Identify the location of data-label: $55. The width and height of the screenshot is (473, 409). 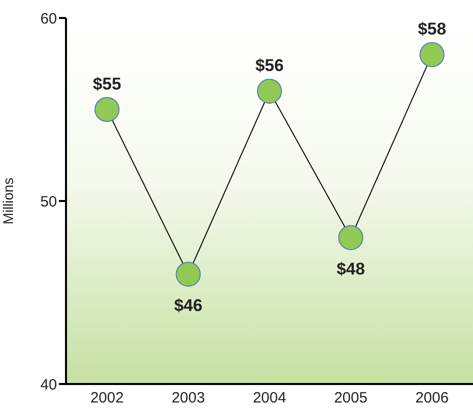
(107, 84).